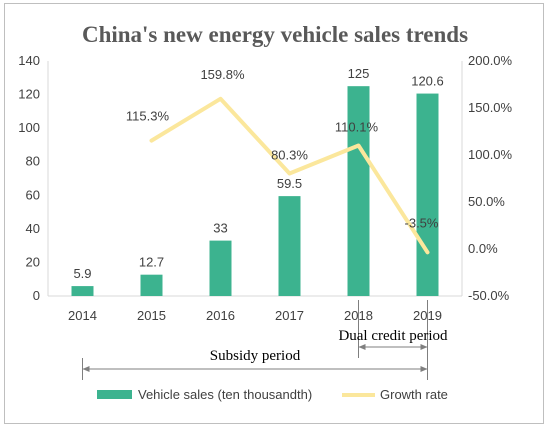 The height and width of the screenshot is (429, 550). What do you see at coordinates (486, 201) in the screenshot?
I see `y2-tick-label: 50.0%` at bounding box center [486, 201].